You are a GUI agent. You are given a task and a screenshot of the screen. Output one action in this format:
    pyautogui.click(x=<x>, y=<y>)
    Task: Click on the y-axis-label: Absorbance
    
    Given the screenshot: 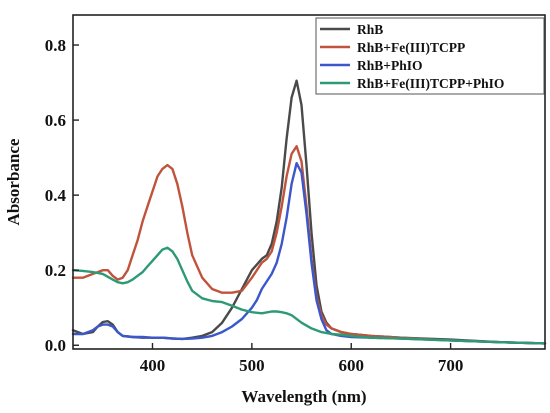 What is the action you would take?
    pyautogui.click(x=13, y=181)
    